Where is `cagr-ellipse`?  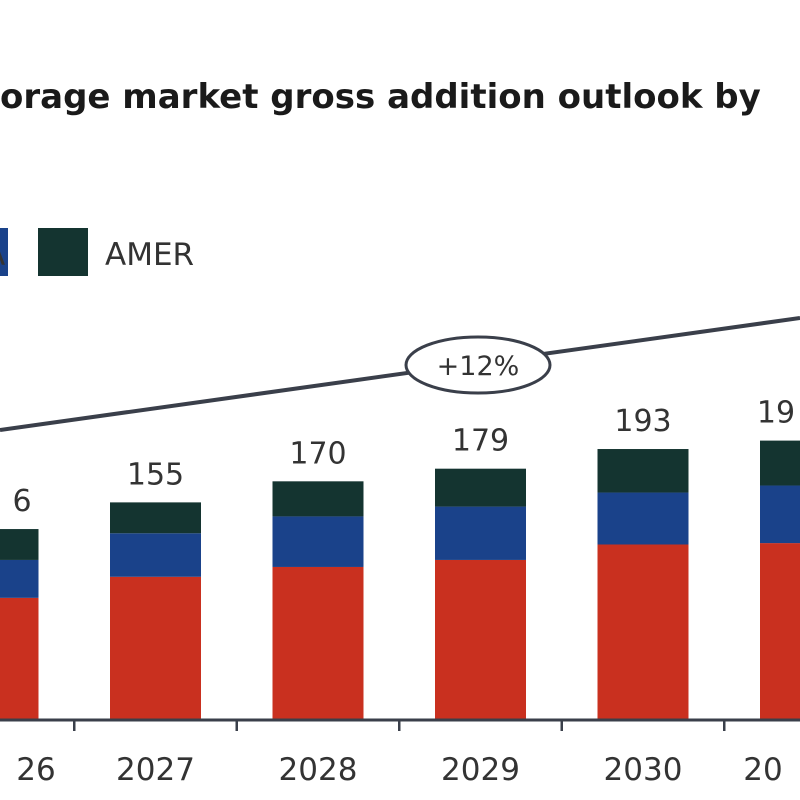
cagr-ellipse is located at coordinates (478, 365).